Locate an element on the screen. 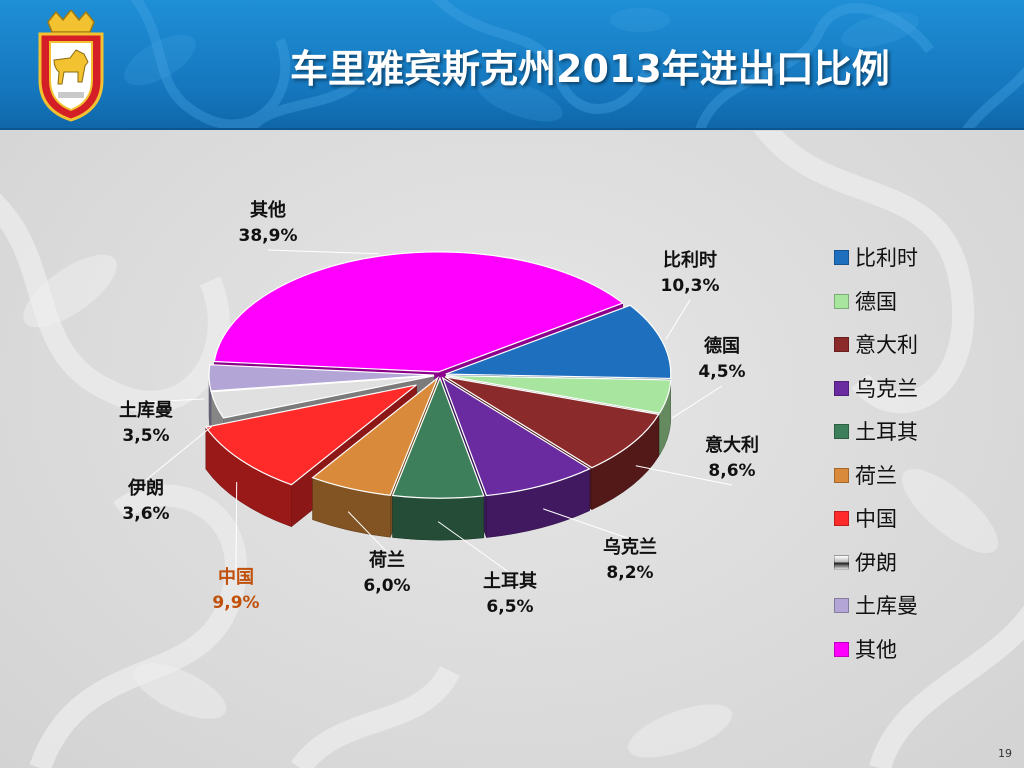 The height and width of the screenshot is (768, 1024). legend-label-turkey: 土耳其 is located at coordinates (886, 432).